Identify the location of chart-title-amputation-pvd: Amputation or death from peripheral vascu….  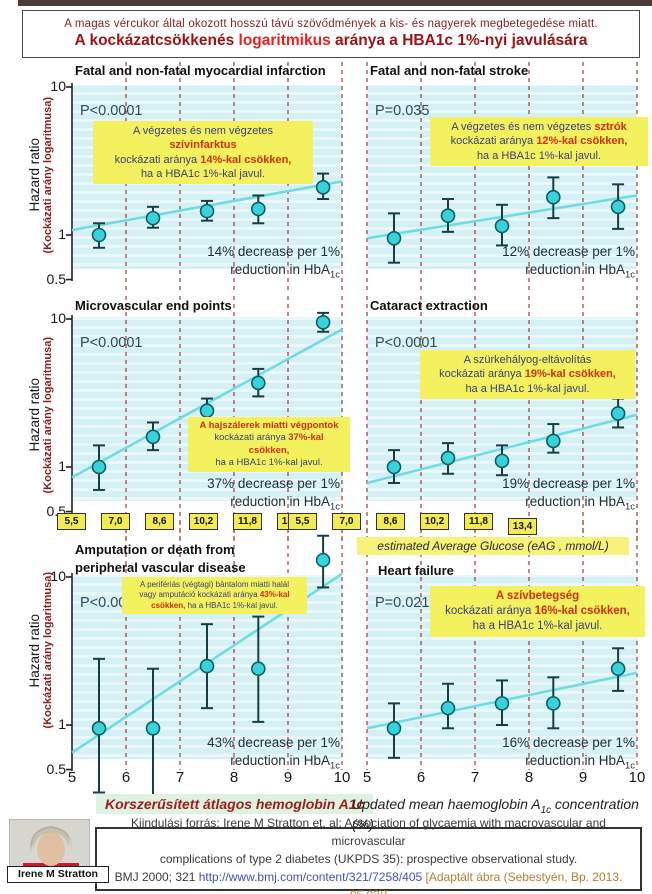
(160, 559).